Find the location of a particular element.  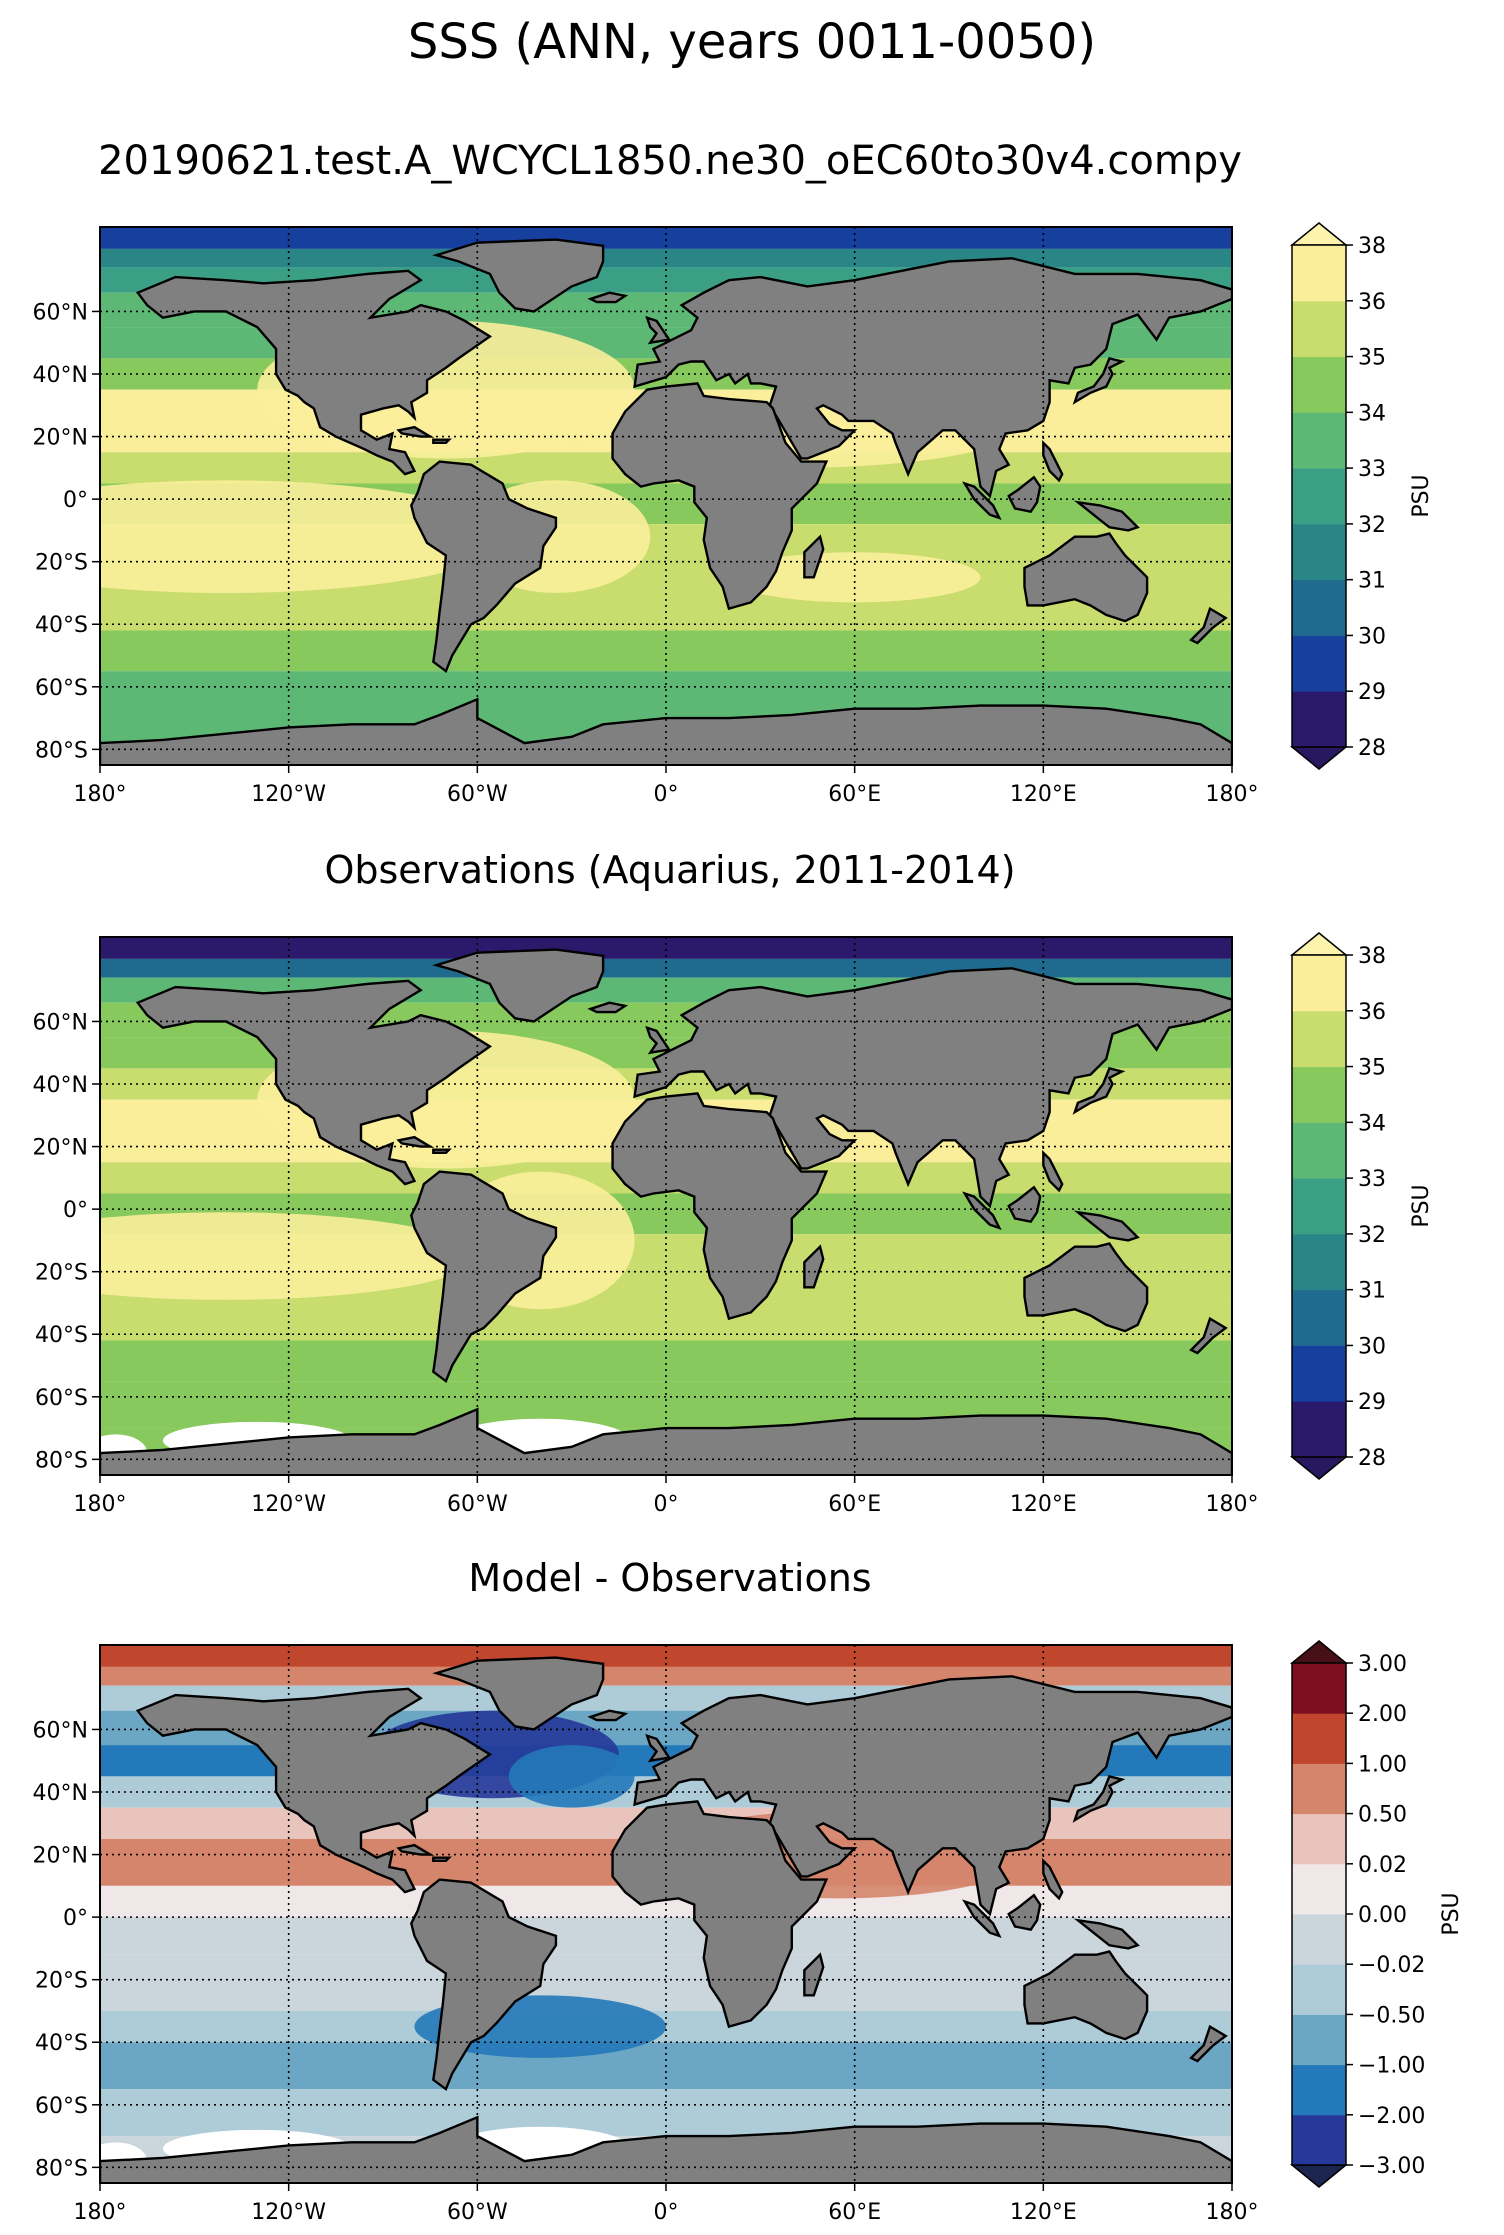

y-tick-label: 60°S is located at coordinates (61, 1398).